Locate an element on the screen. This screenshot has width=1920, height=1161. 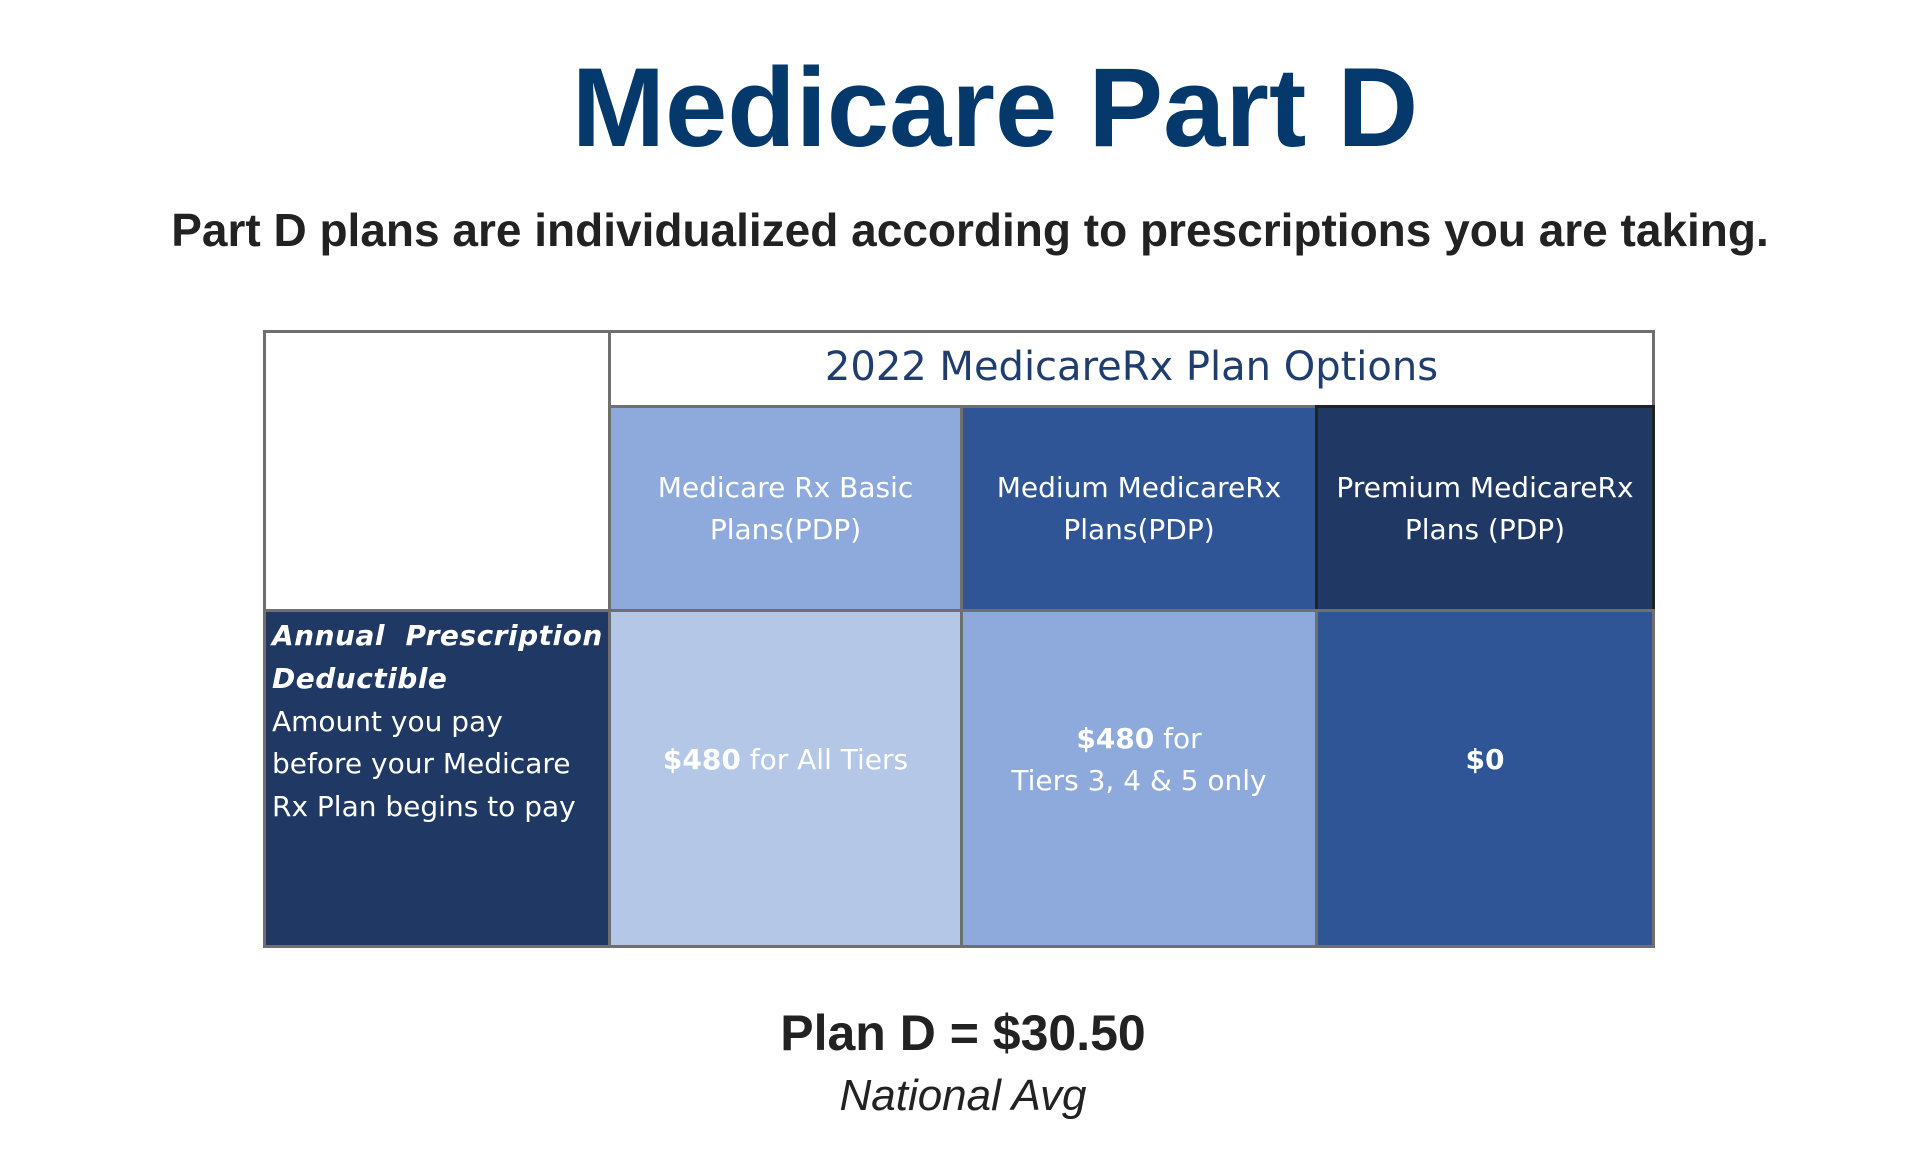
column-header-premium-line1: Premium MedicareRx is located at coordinates (1485, 487).